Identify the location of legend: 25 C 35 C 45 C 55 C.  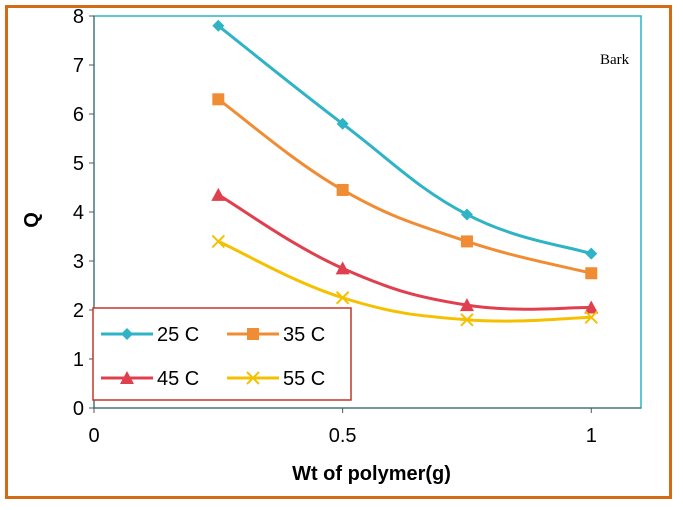
(222, 354).